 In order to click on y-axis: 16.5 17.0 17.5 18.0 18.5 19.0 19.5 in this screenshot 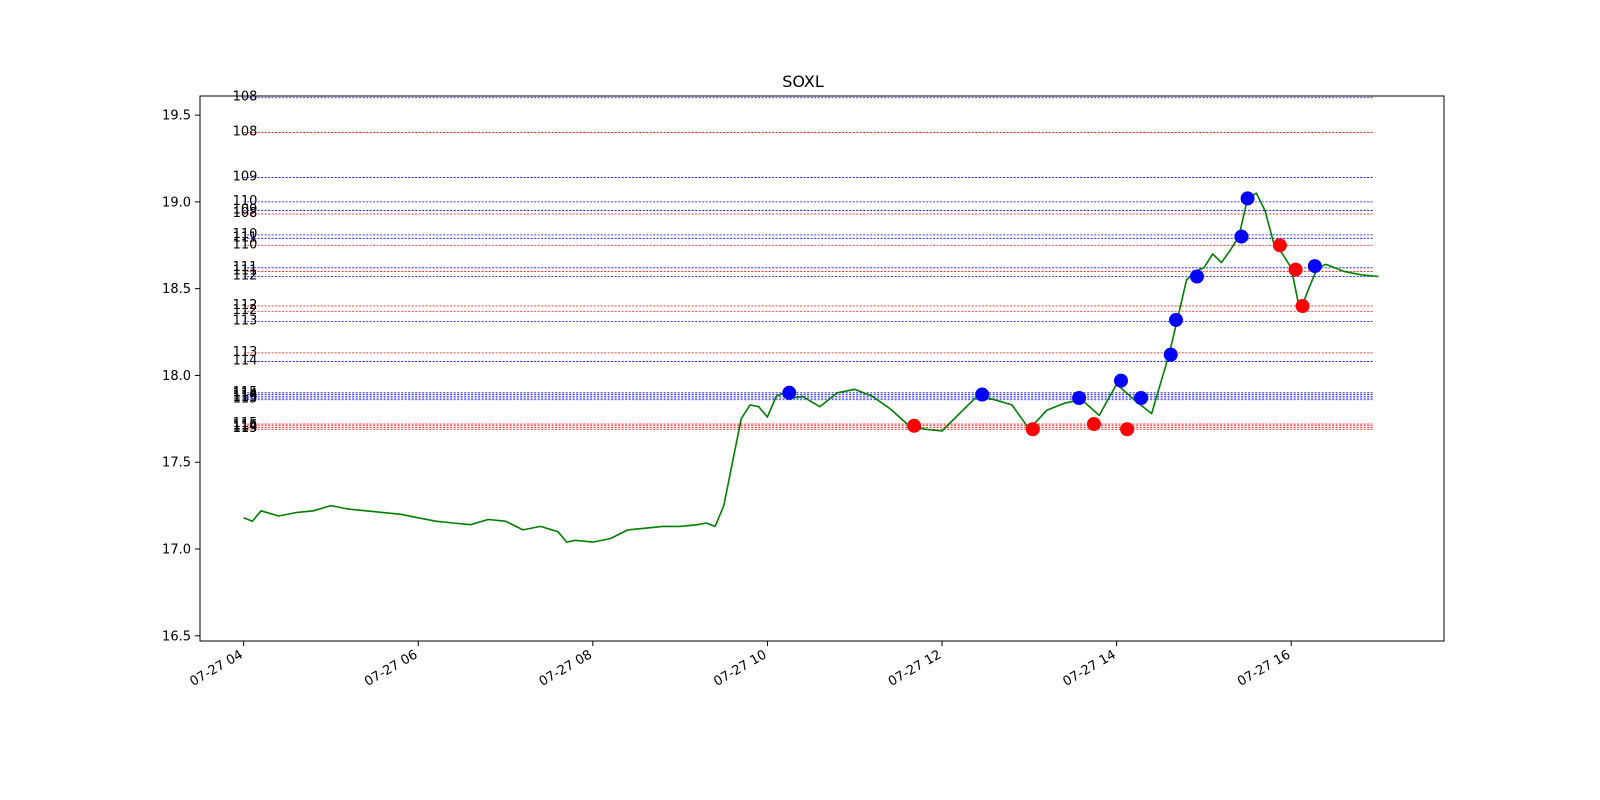, I will do `click(181, 376)`.